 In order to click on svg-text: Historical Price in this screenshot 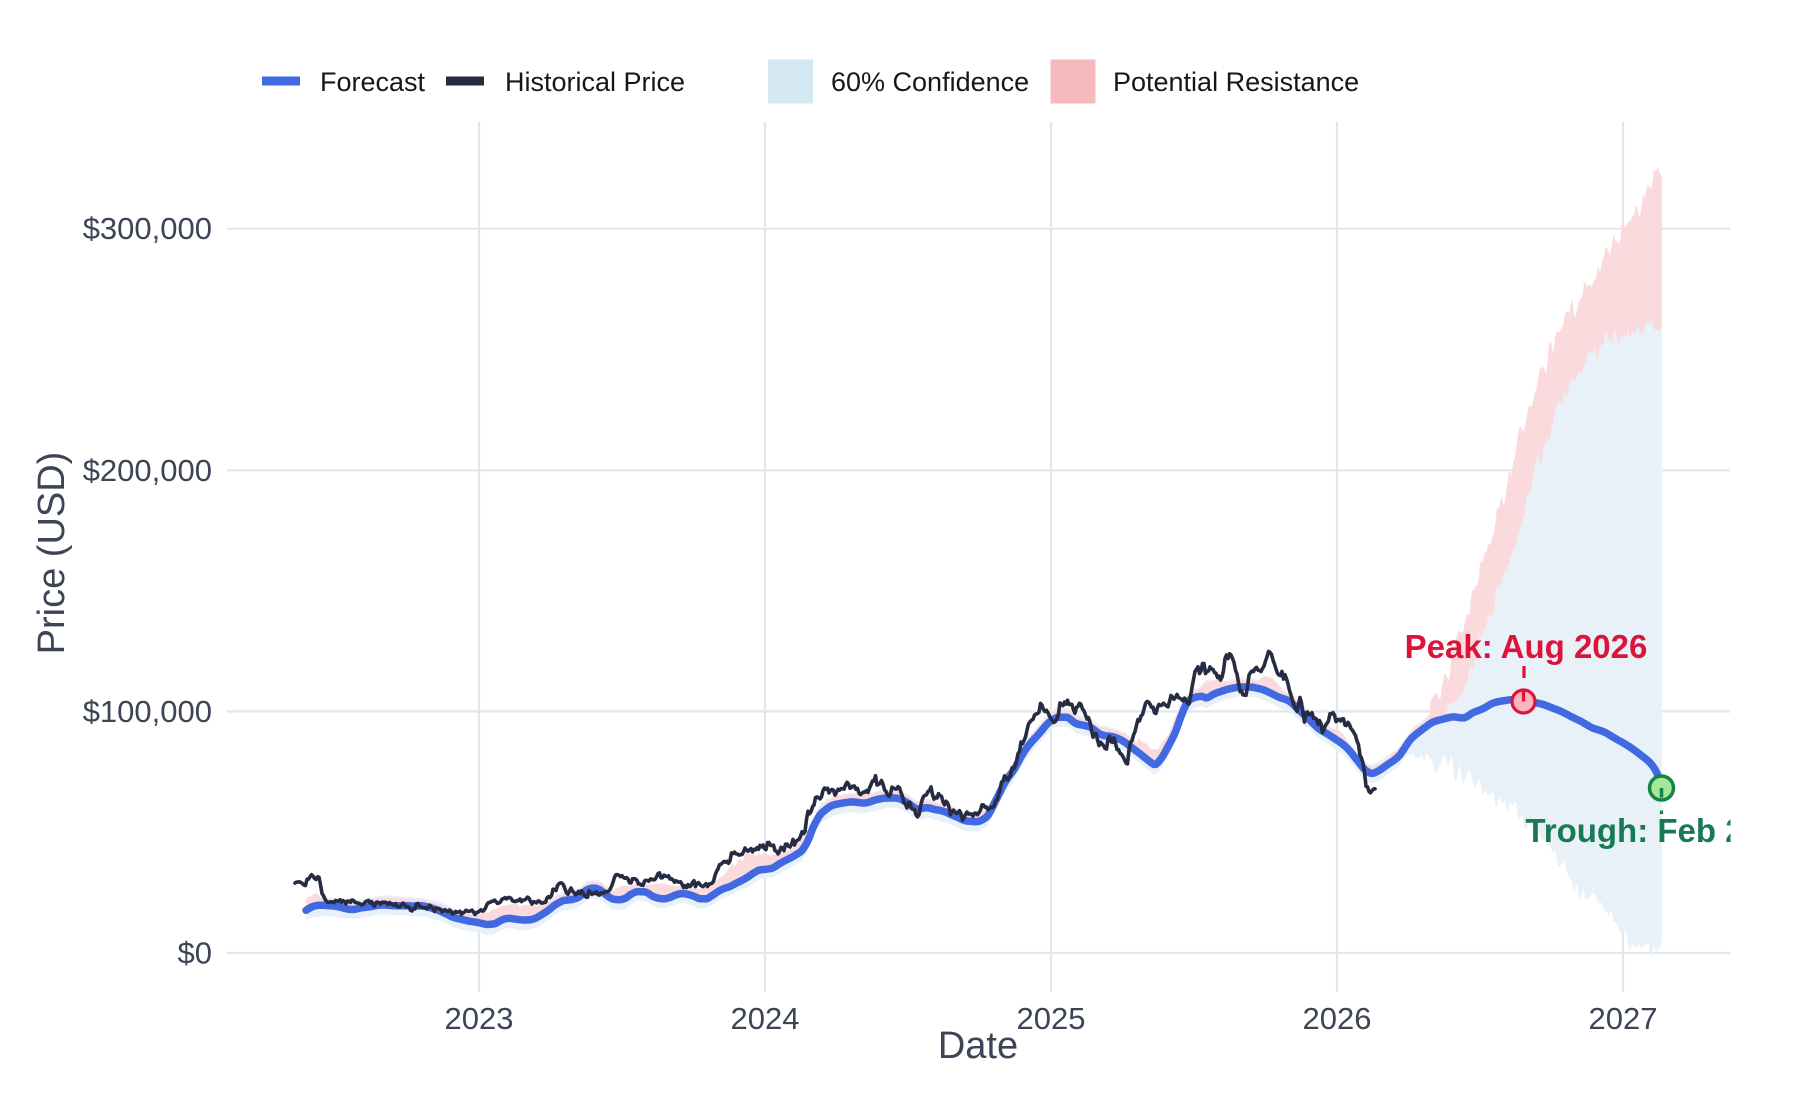, I will do `click(595, 82)`.